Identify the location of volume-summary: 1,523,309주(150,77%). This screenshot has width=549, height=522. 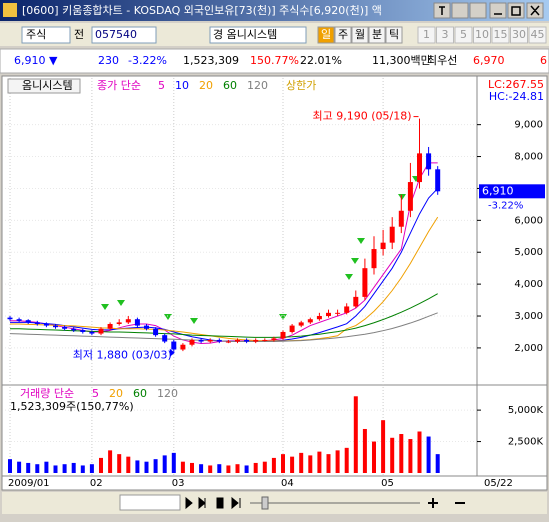
(72, 406).